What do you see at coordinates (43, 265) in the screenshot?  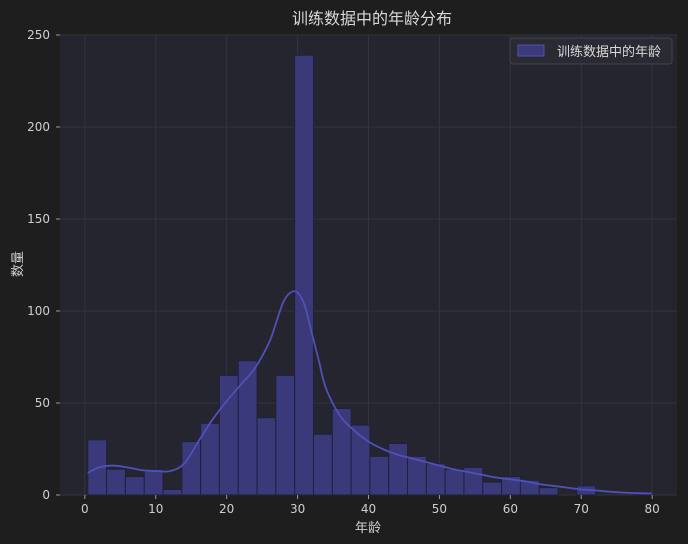 I see `y-axis-ticks: 0 50 100 150 200 250` at bounding box center [43, 265].